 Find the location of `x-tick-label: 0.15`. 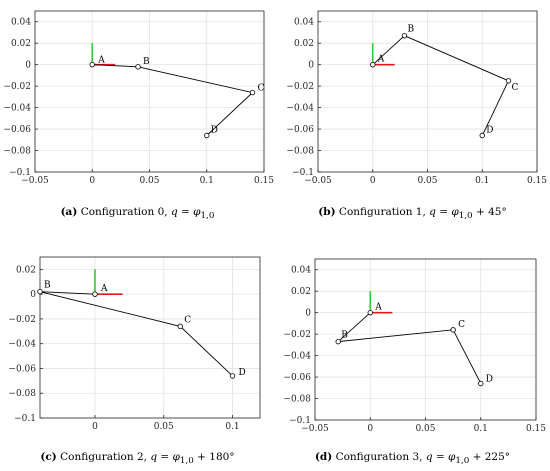

x-tick-label: 0.15 is located at coordinates (536, 429).